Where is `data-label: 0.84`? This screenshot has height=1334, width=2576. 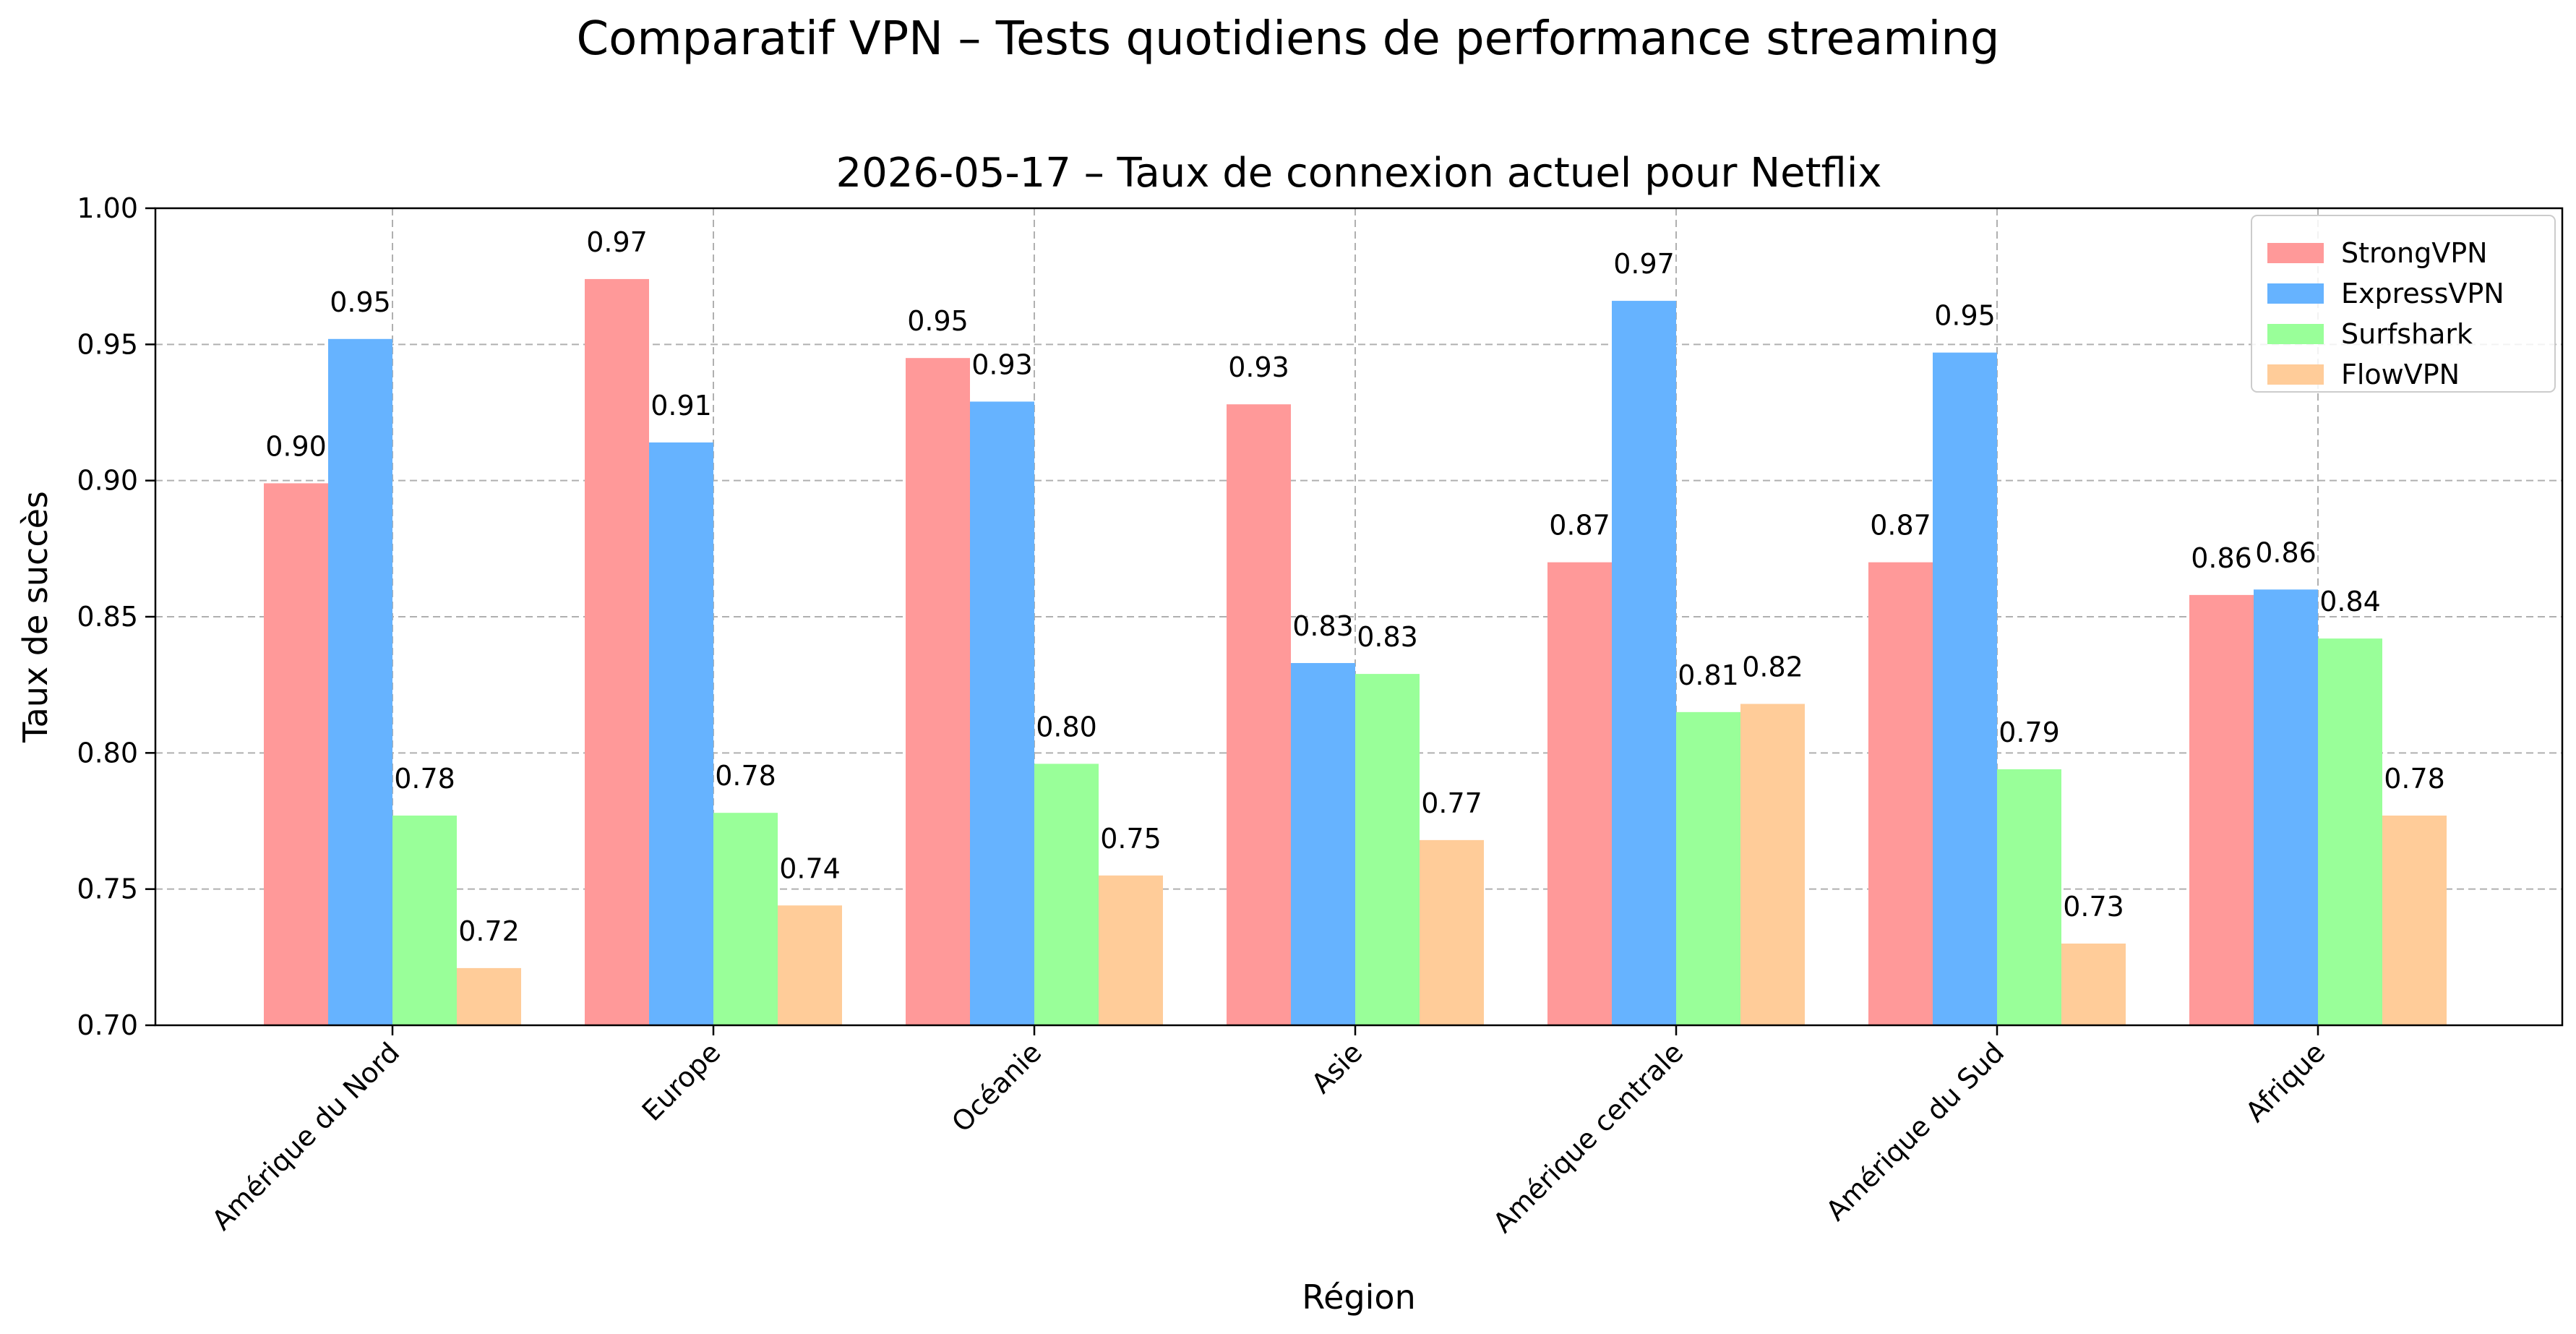
data-label: 0.84 is located at coordinates (2350, 601).